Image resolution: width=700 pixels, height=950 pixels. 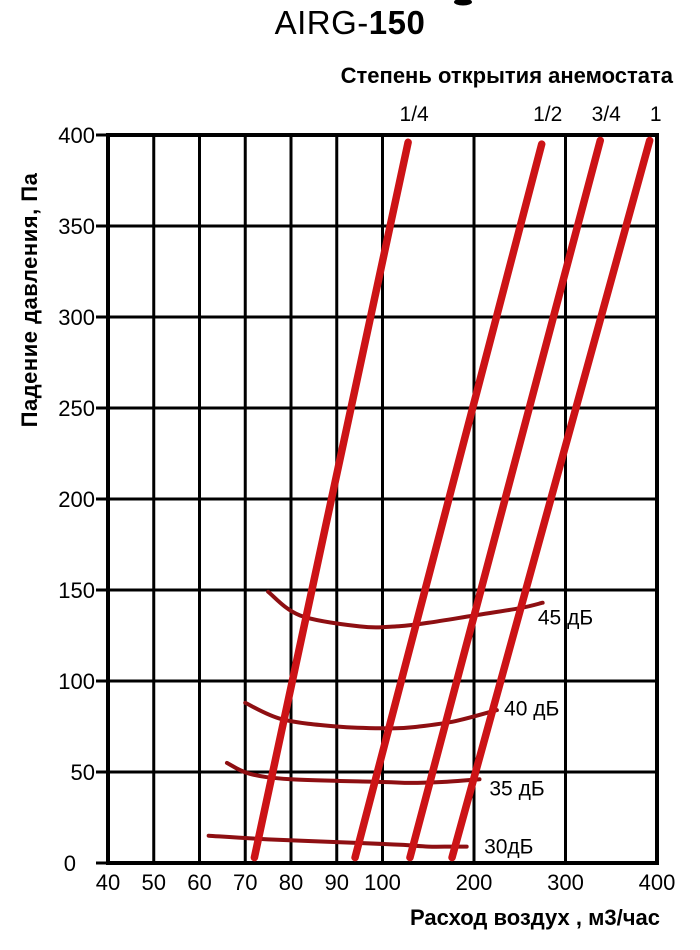 I want to click on x-tick-label-40: 40, so click(x=108, y=882).